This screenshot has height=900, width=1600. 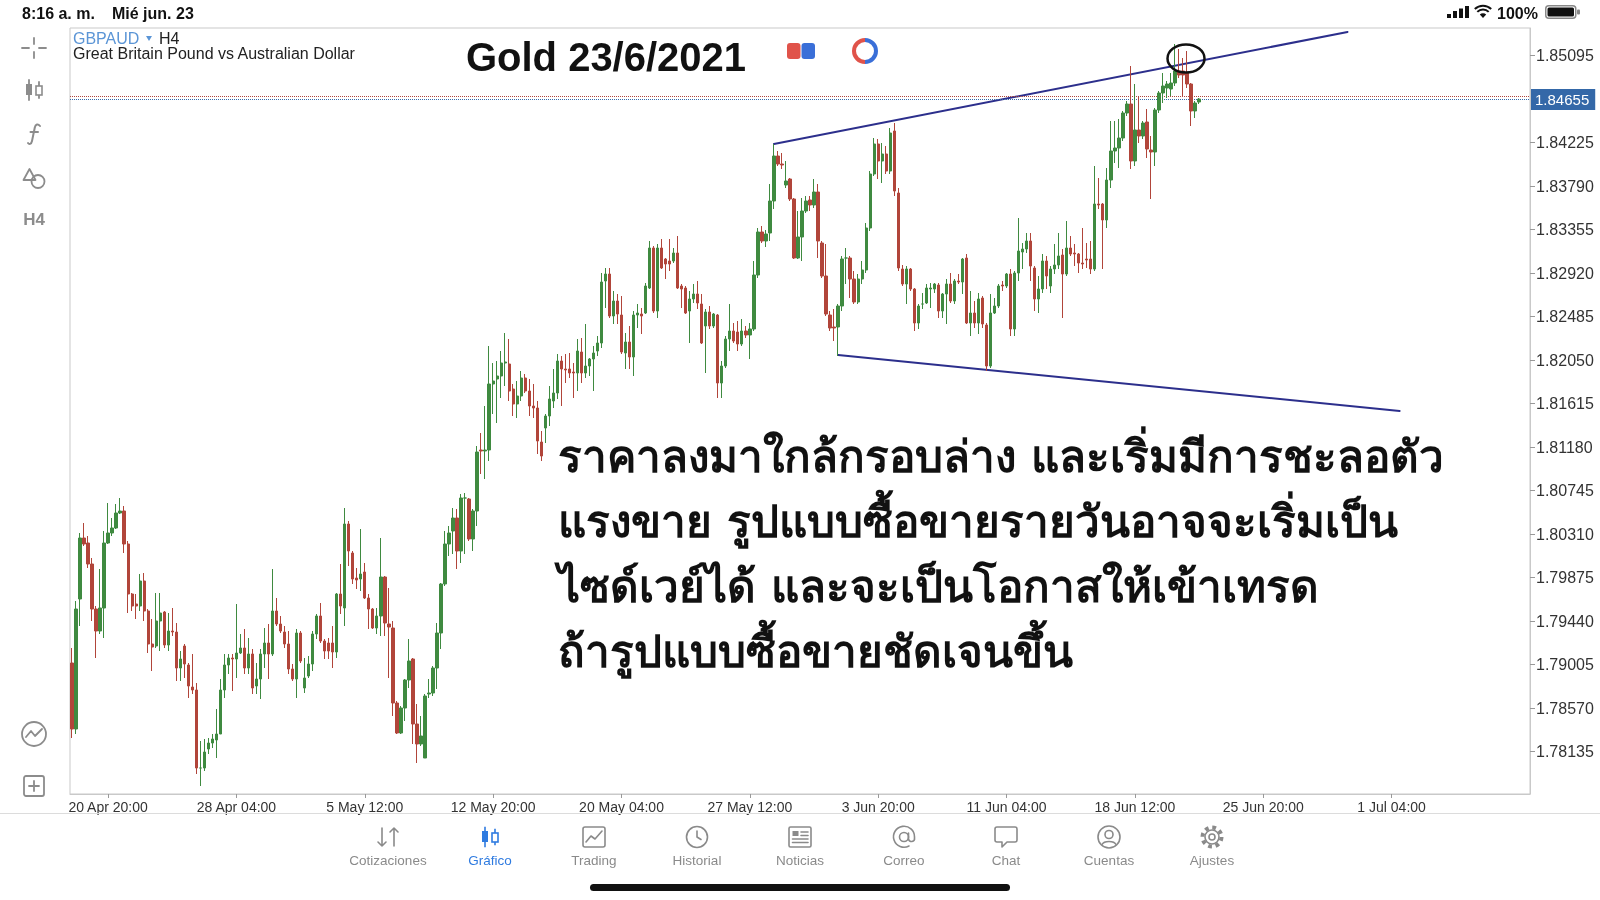 I want to click on text: Great Britain Pound vs Australian Dollar, so click(x=214, y=54).